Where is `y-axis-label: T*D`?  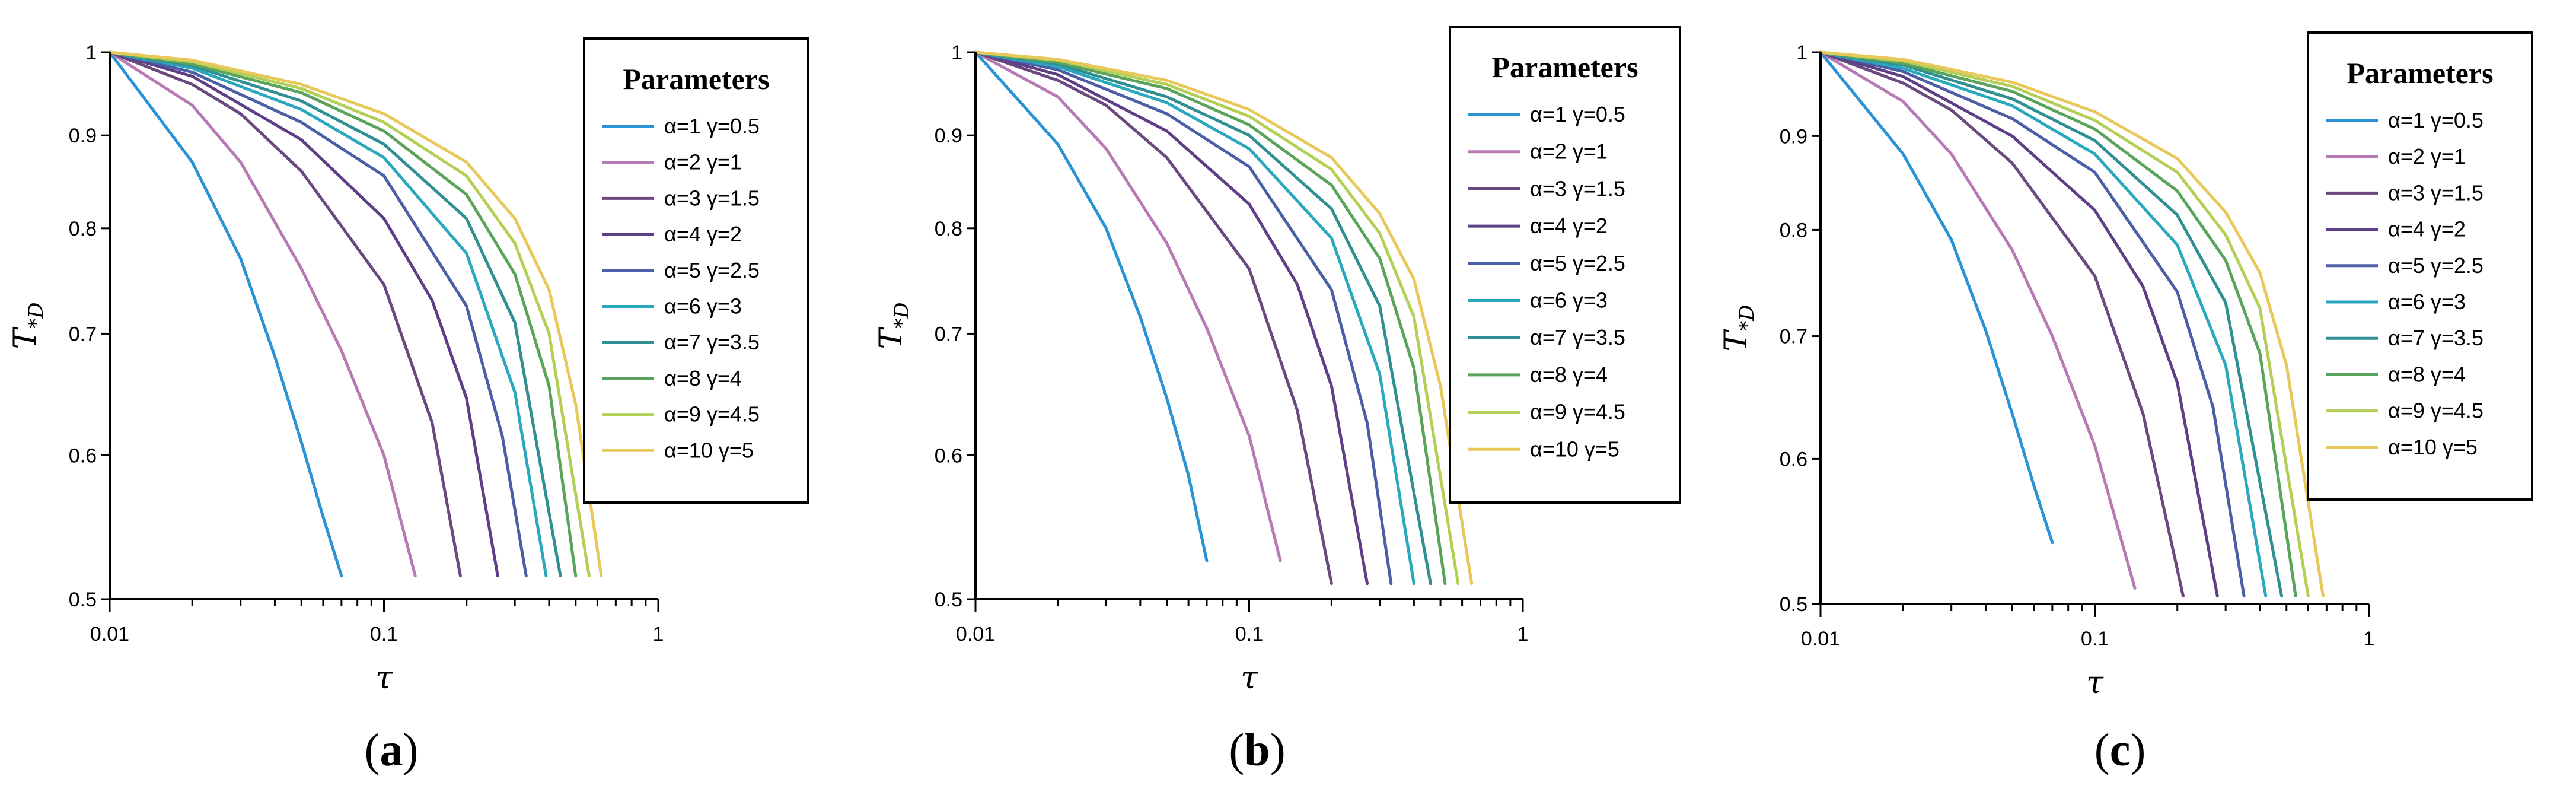
y-axis-label: T*D is located at coordinates (28, 326).